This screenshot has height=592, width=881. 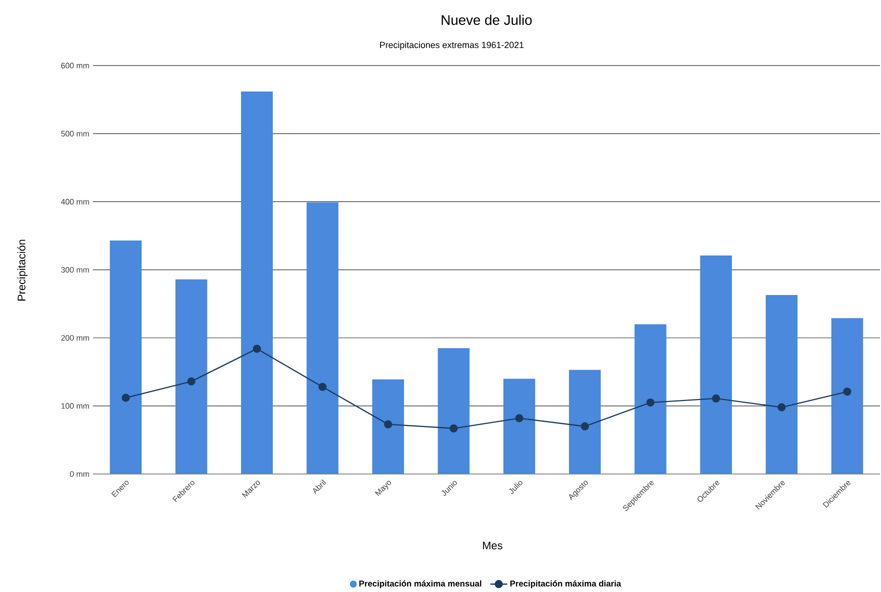 I want to click on chart-subtitle: Precipitaciones extremas 1961-2021, so click(x=452, y=46).